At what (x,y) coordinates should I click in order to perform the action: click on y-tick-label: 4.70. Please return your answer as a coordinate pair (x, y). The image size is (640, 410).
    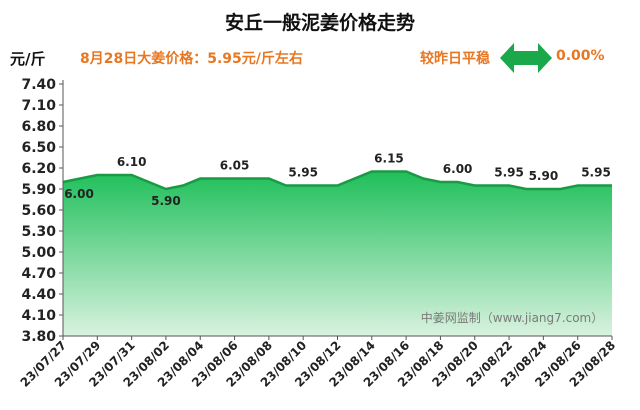
    Looking at the image, I should click on (38, 274).